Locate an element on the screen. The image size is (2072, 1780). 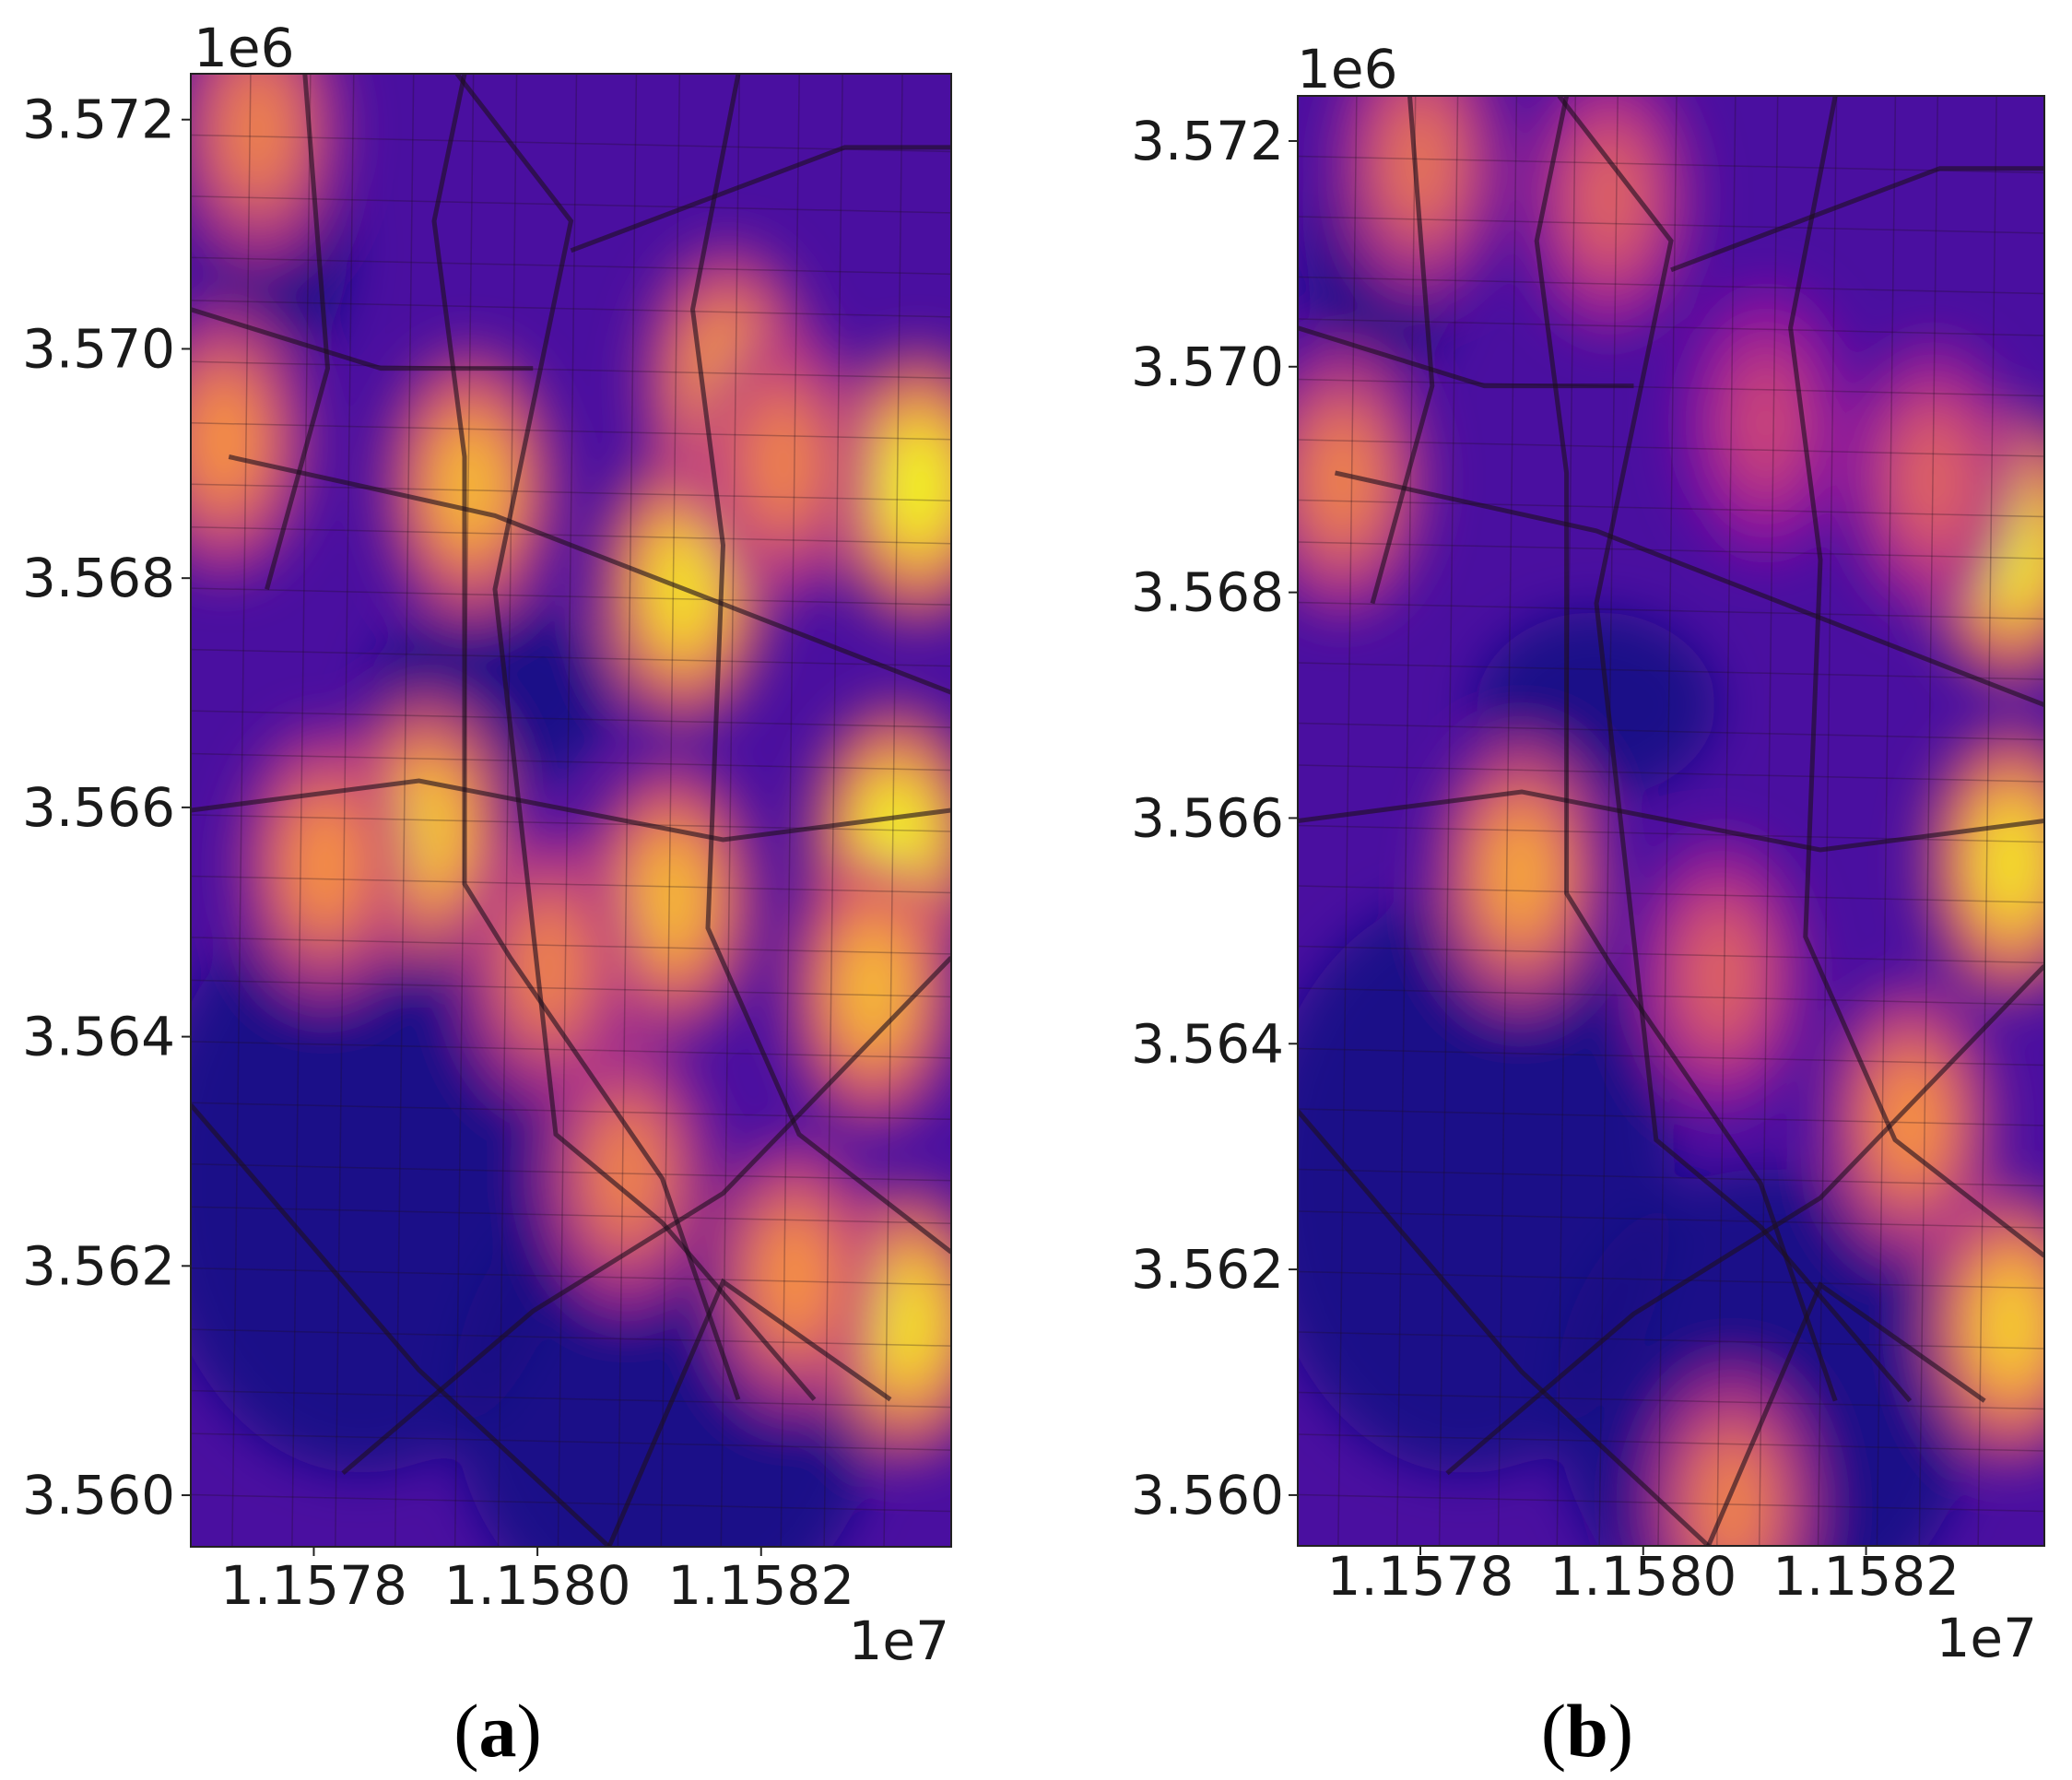
y-offset-label-b: 1e6 is located at coordinates (1348, 69).